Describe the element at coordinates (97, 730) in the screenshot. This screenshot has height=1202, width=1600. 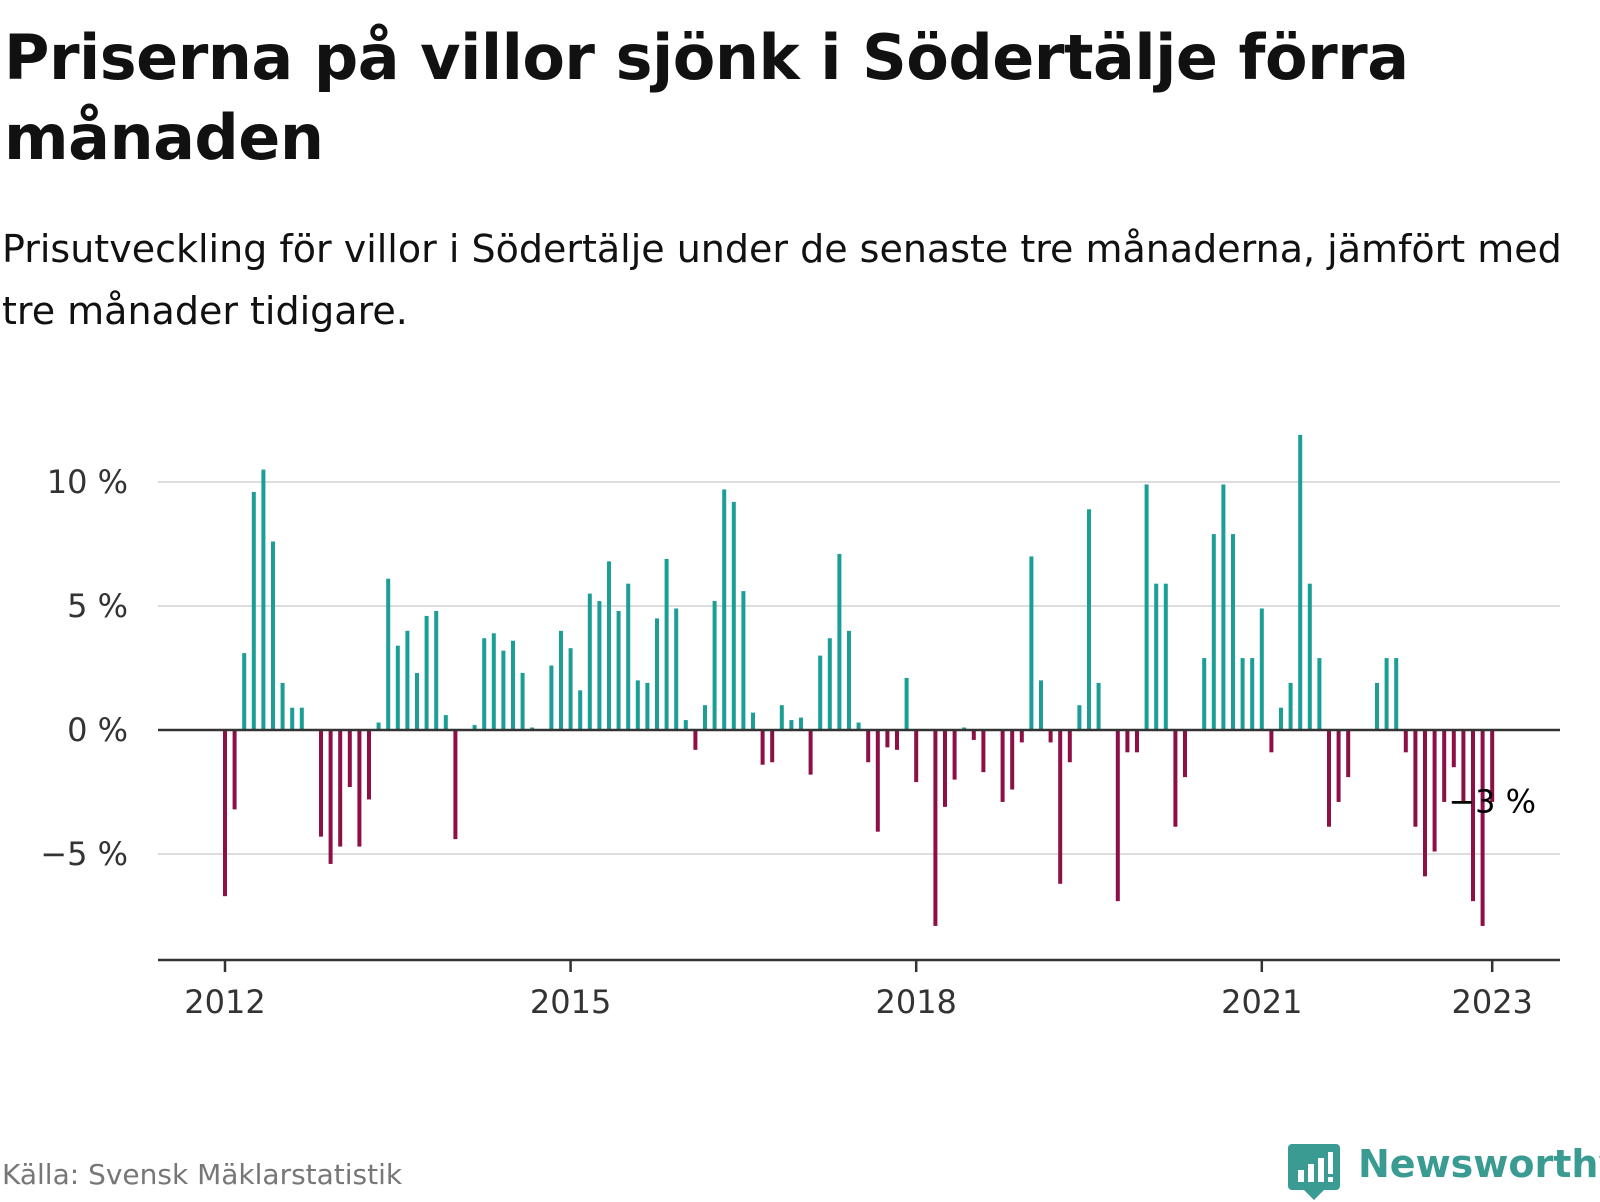
I see `y-tick-label: 0 %` at that location.